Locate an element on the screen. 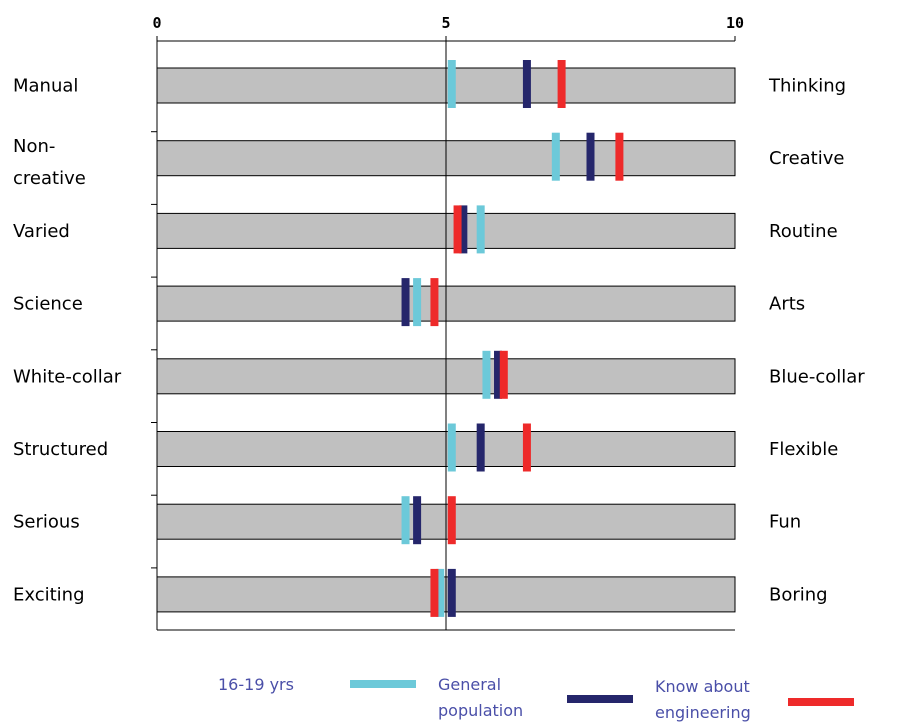 Image resolution: width=899 pixels, height=724 pixels. row-label-right-1: Creative is located at coordinates (806, 158).